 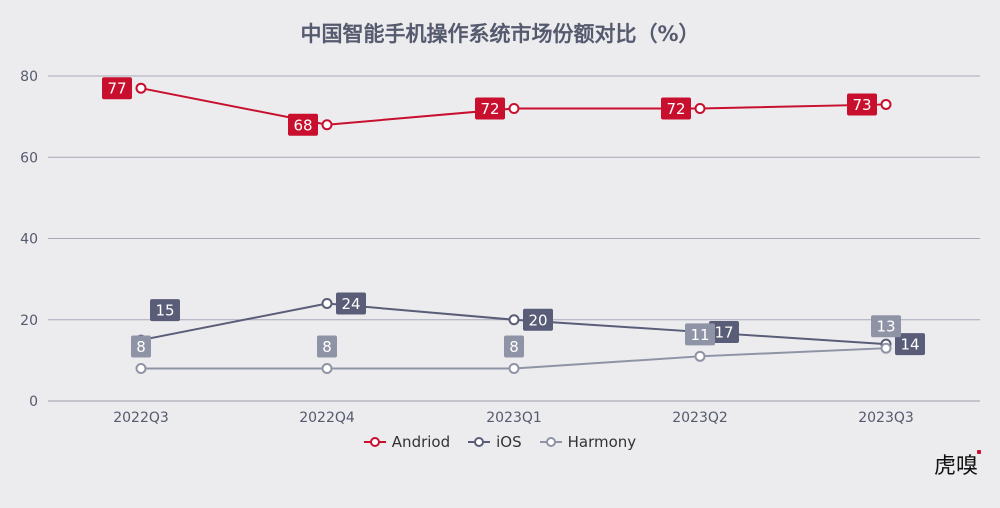 What do you see at coordinates (29, 321) in the screenshot?
I see `y-tick-label: 20` at bounding box center [29, 321].